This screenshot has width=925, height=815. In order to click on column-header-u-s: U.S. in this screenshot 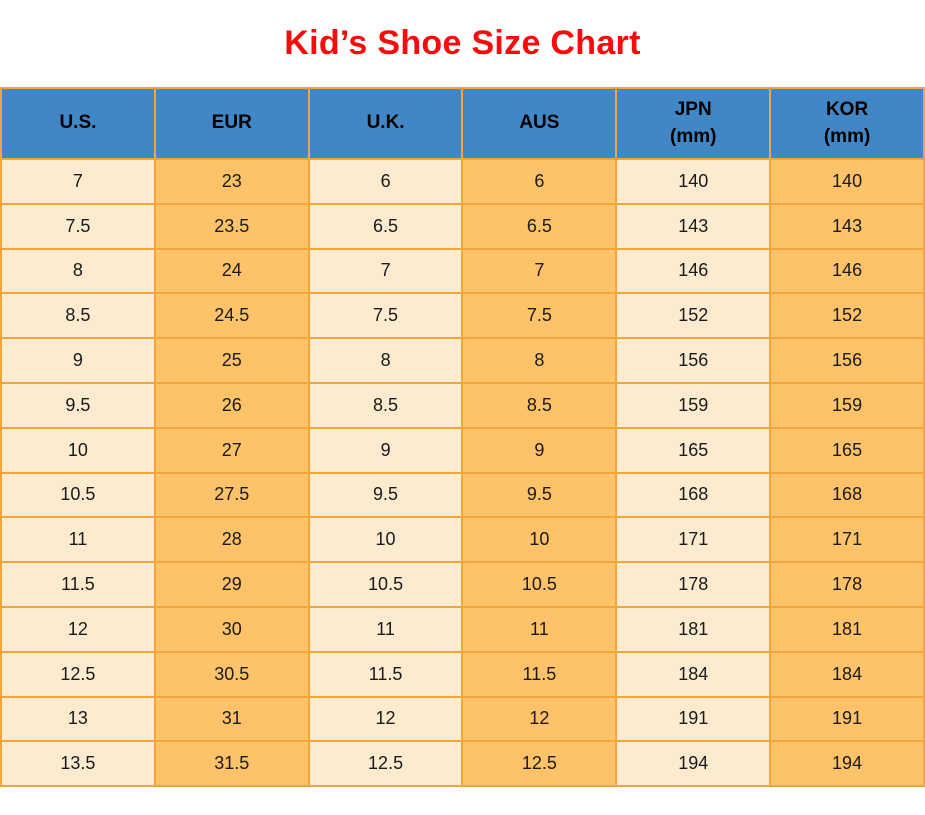, I will do `click(78, 123)`.